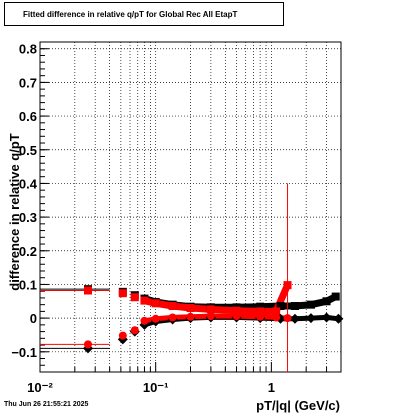  Describe the element at coordinates (33, 318) in the screenshot. I see `y-tick-label: 0` at that location.